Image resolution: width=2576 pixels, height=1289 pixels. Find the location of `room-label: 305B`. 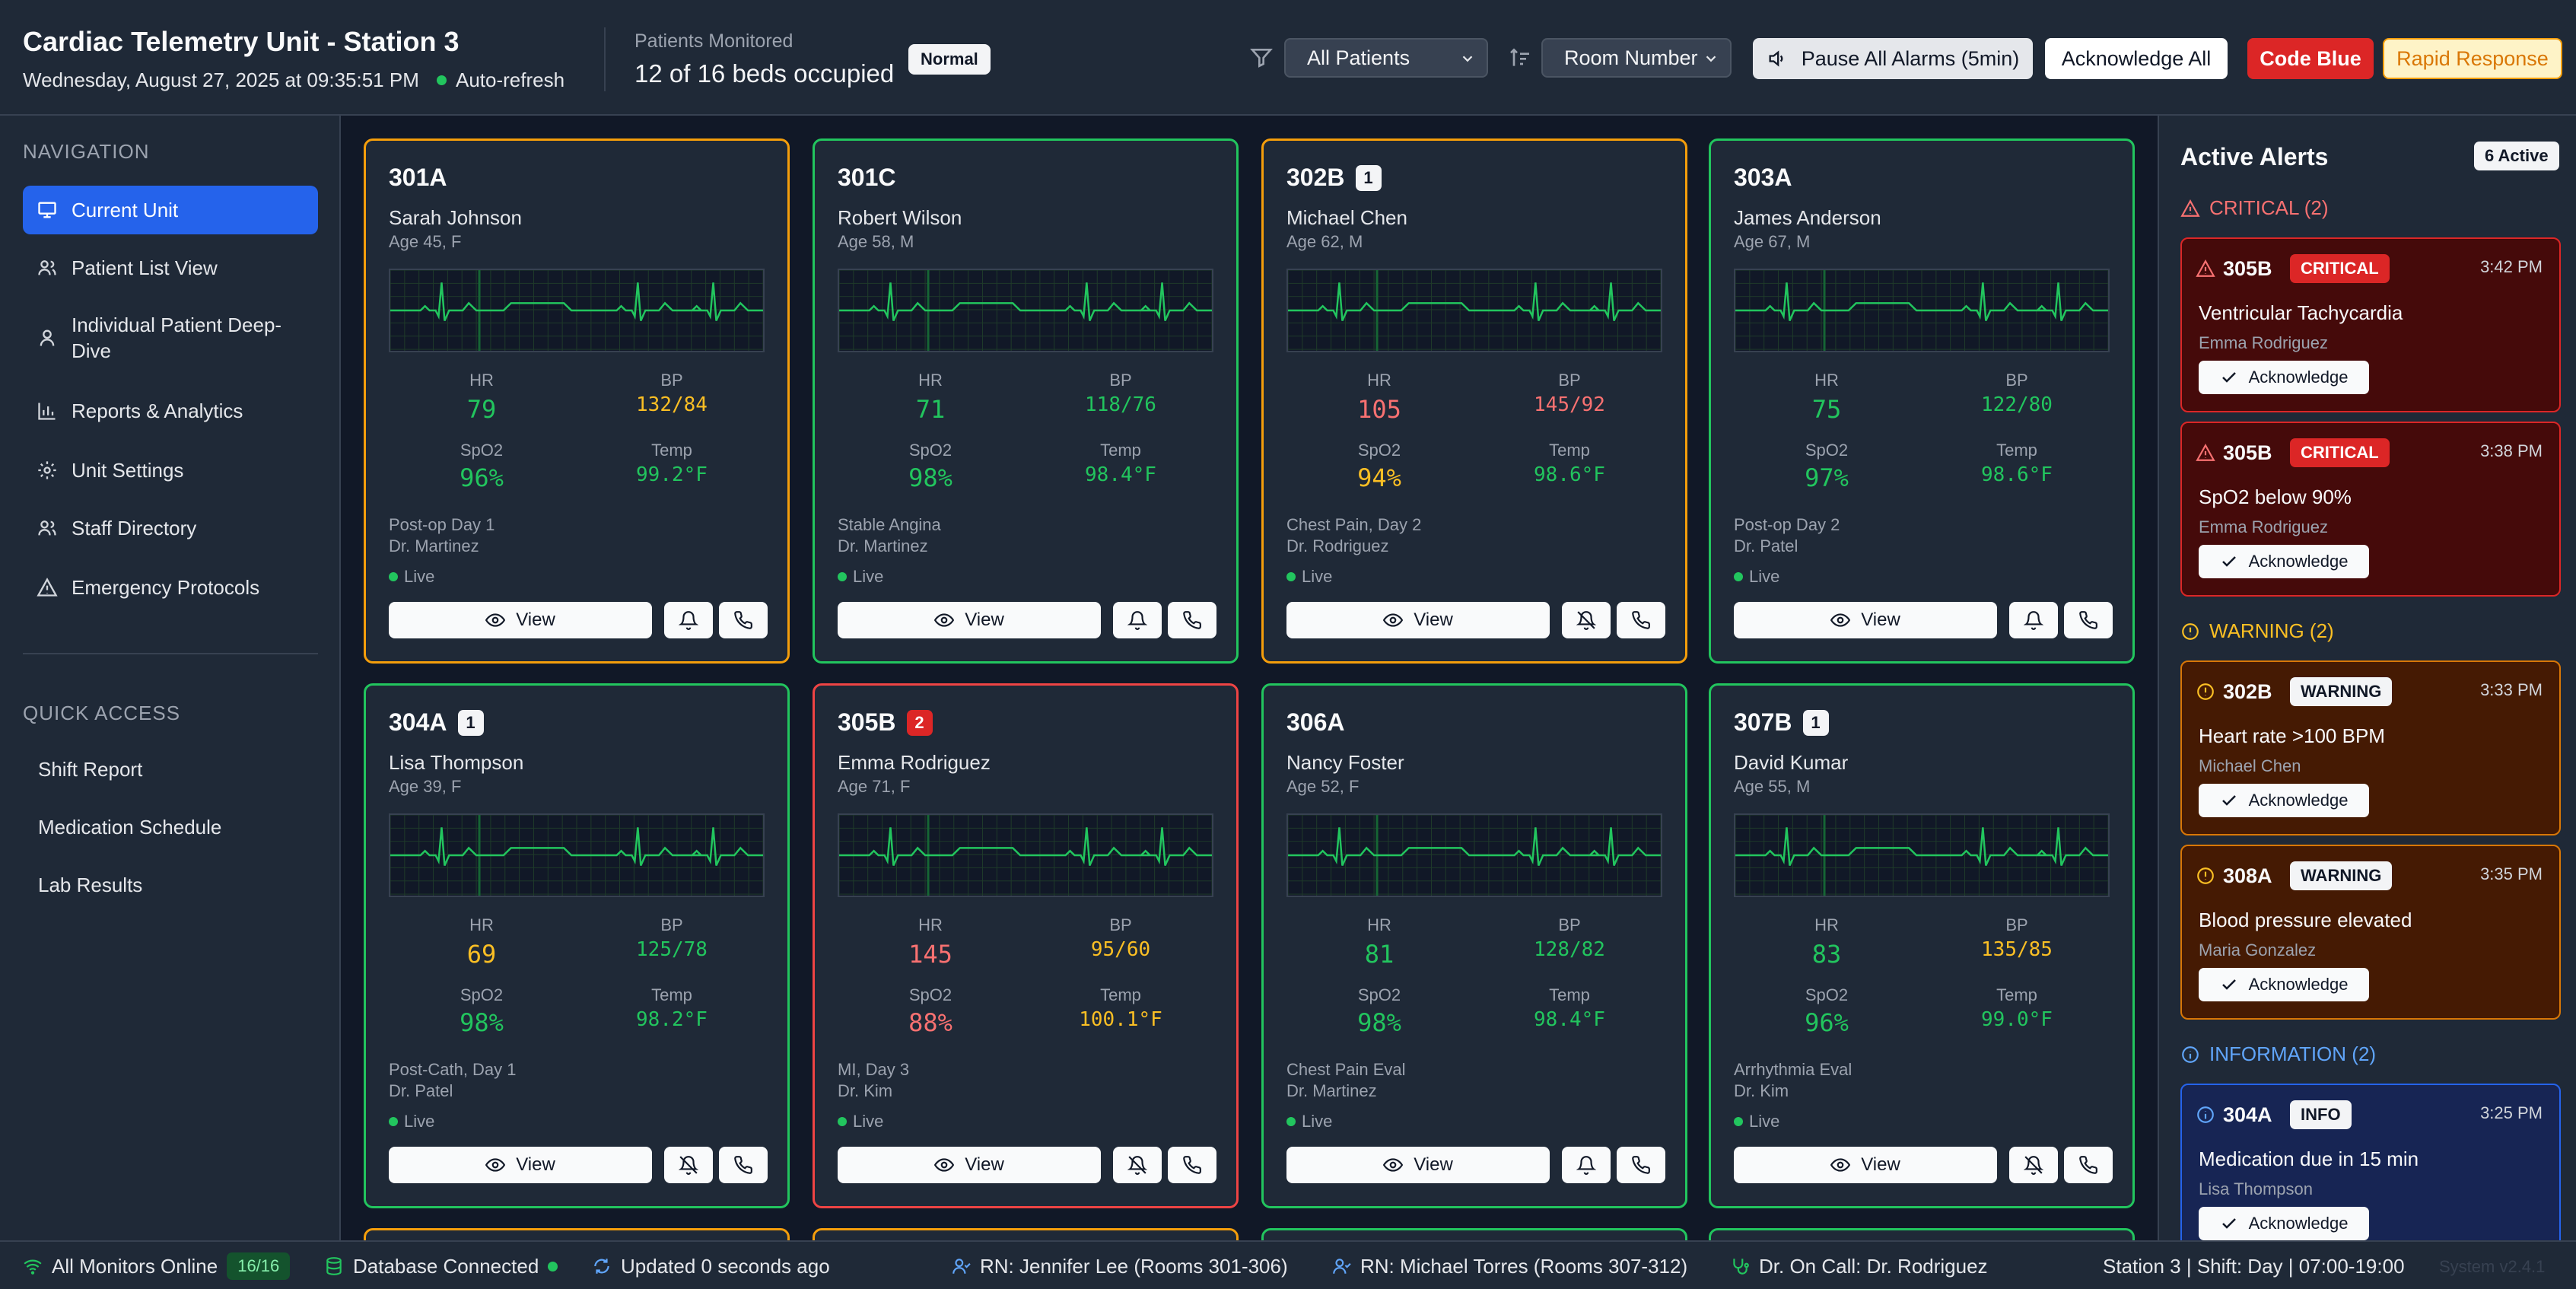

room-label: 305B is located at coordinates (867, 722).